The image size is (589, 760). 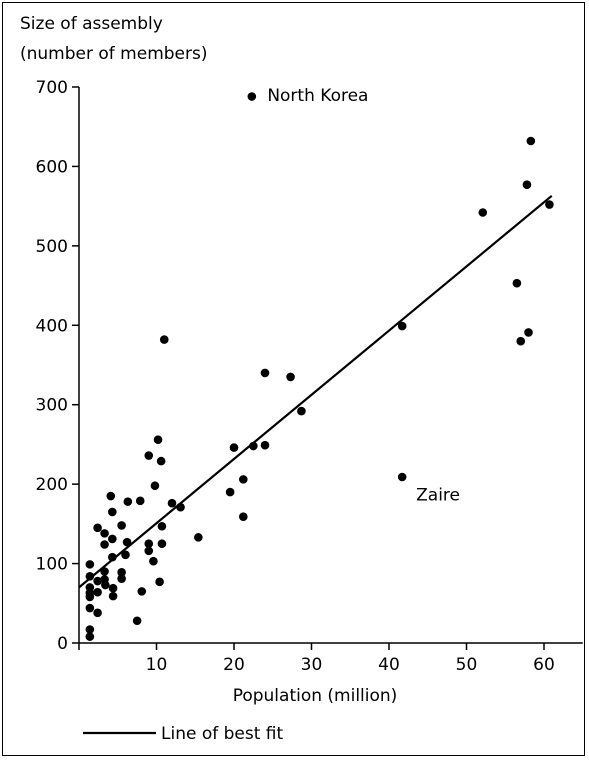 What do you see at coordinates (52, 247) in the screenshot?
I see `y-tick-label: 500` at bounding box center [52, 247].